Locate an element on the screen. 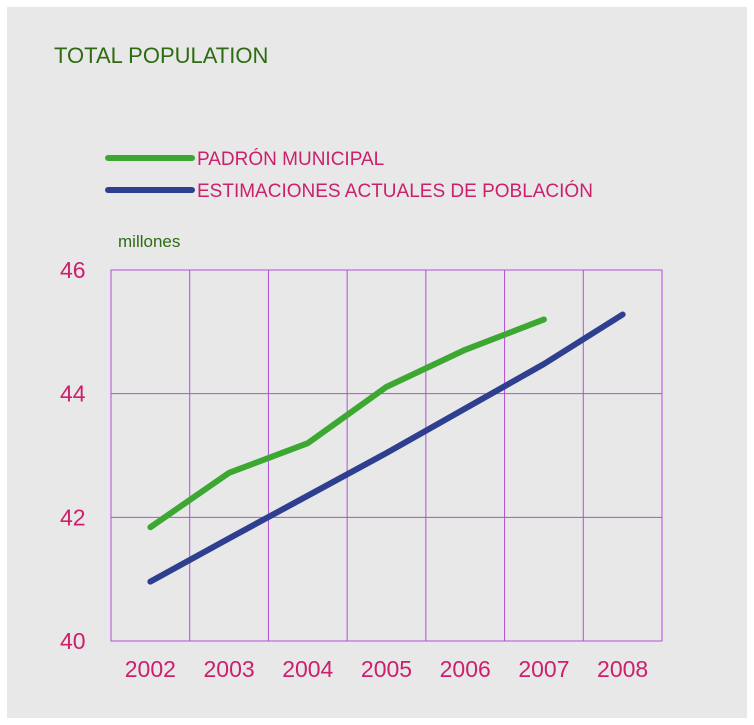 The width and height of the screenshot is (754, 725). x-tick-label: 2004 is located at coordinates (307, 669).